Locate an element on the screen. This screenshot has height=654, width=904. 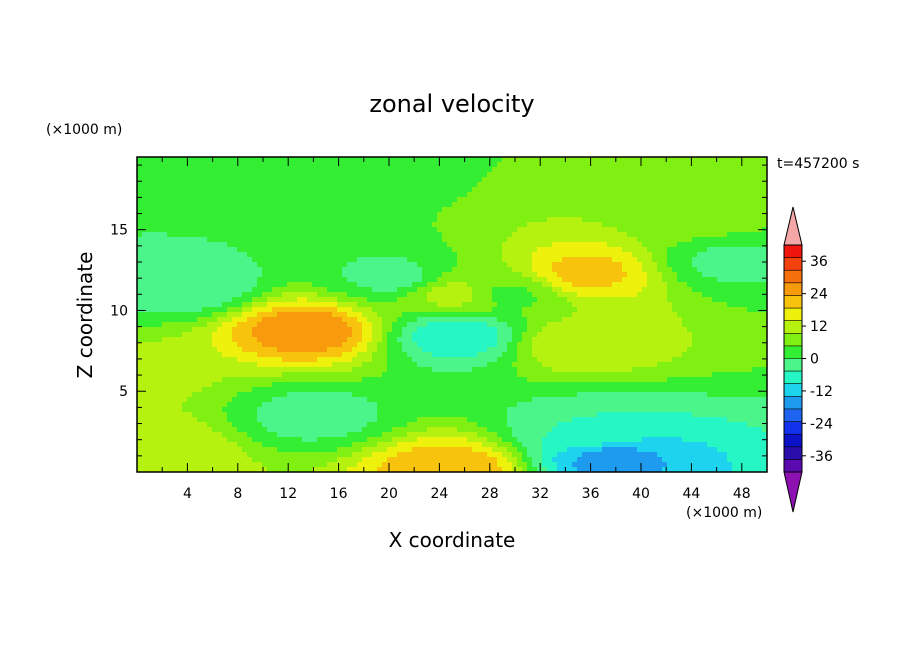
x-tick-label: 40 is located at coordinates (641, 494).